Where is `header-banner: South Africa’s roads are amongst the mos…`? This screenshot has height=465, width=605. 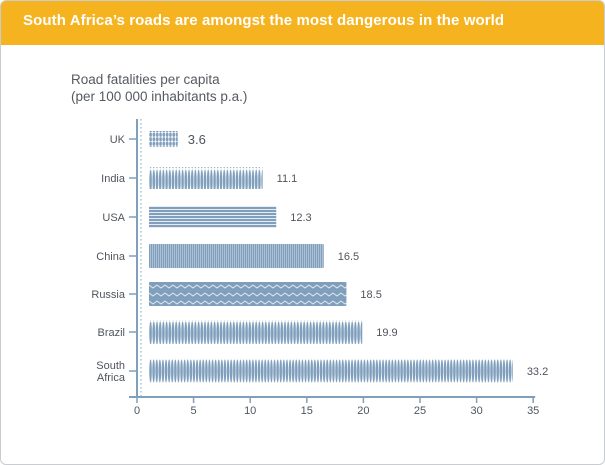
header-banner: South Africa’s roads are amongst the mos… is located at coordinates (302, 23).